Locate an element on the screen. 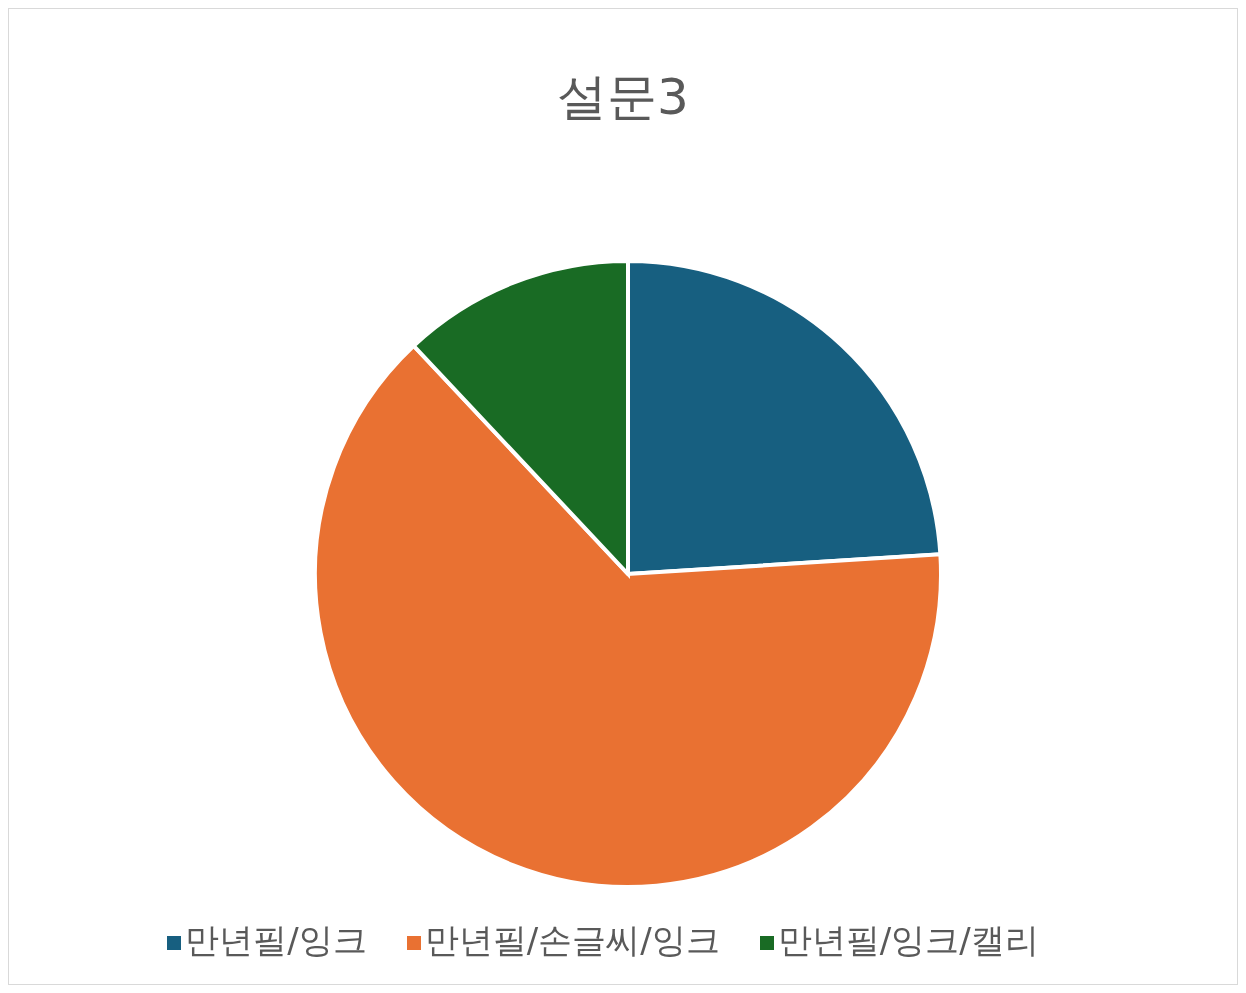 The width and height of the screenshot is (1246, 993). legend-label: 만년필/손글씨/잉크 is located at coordinates (572, 940).